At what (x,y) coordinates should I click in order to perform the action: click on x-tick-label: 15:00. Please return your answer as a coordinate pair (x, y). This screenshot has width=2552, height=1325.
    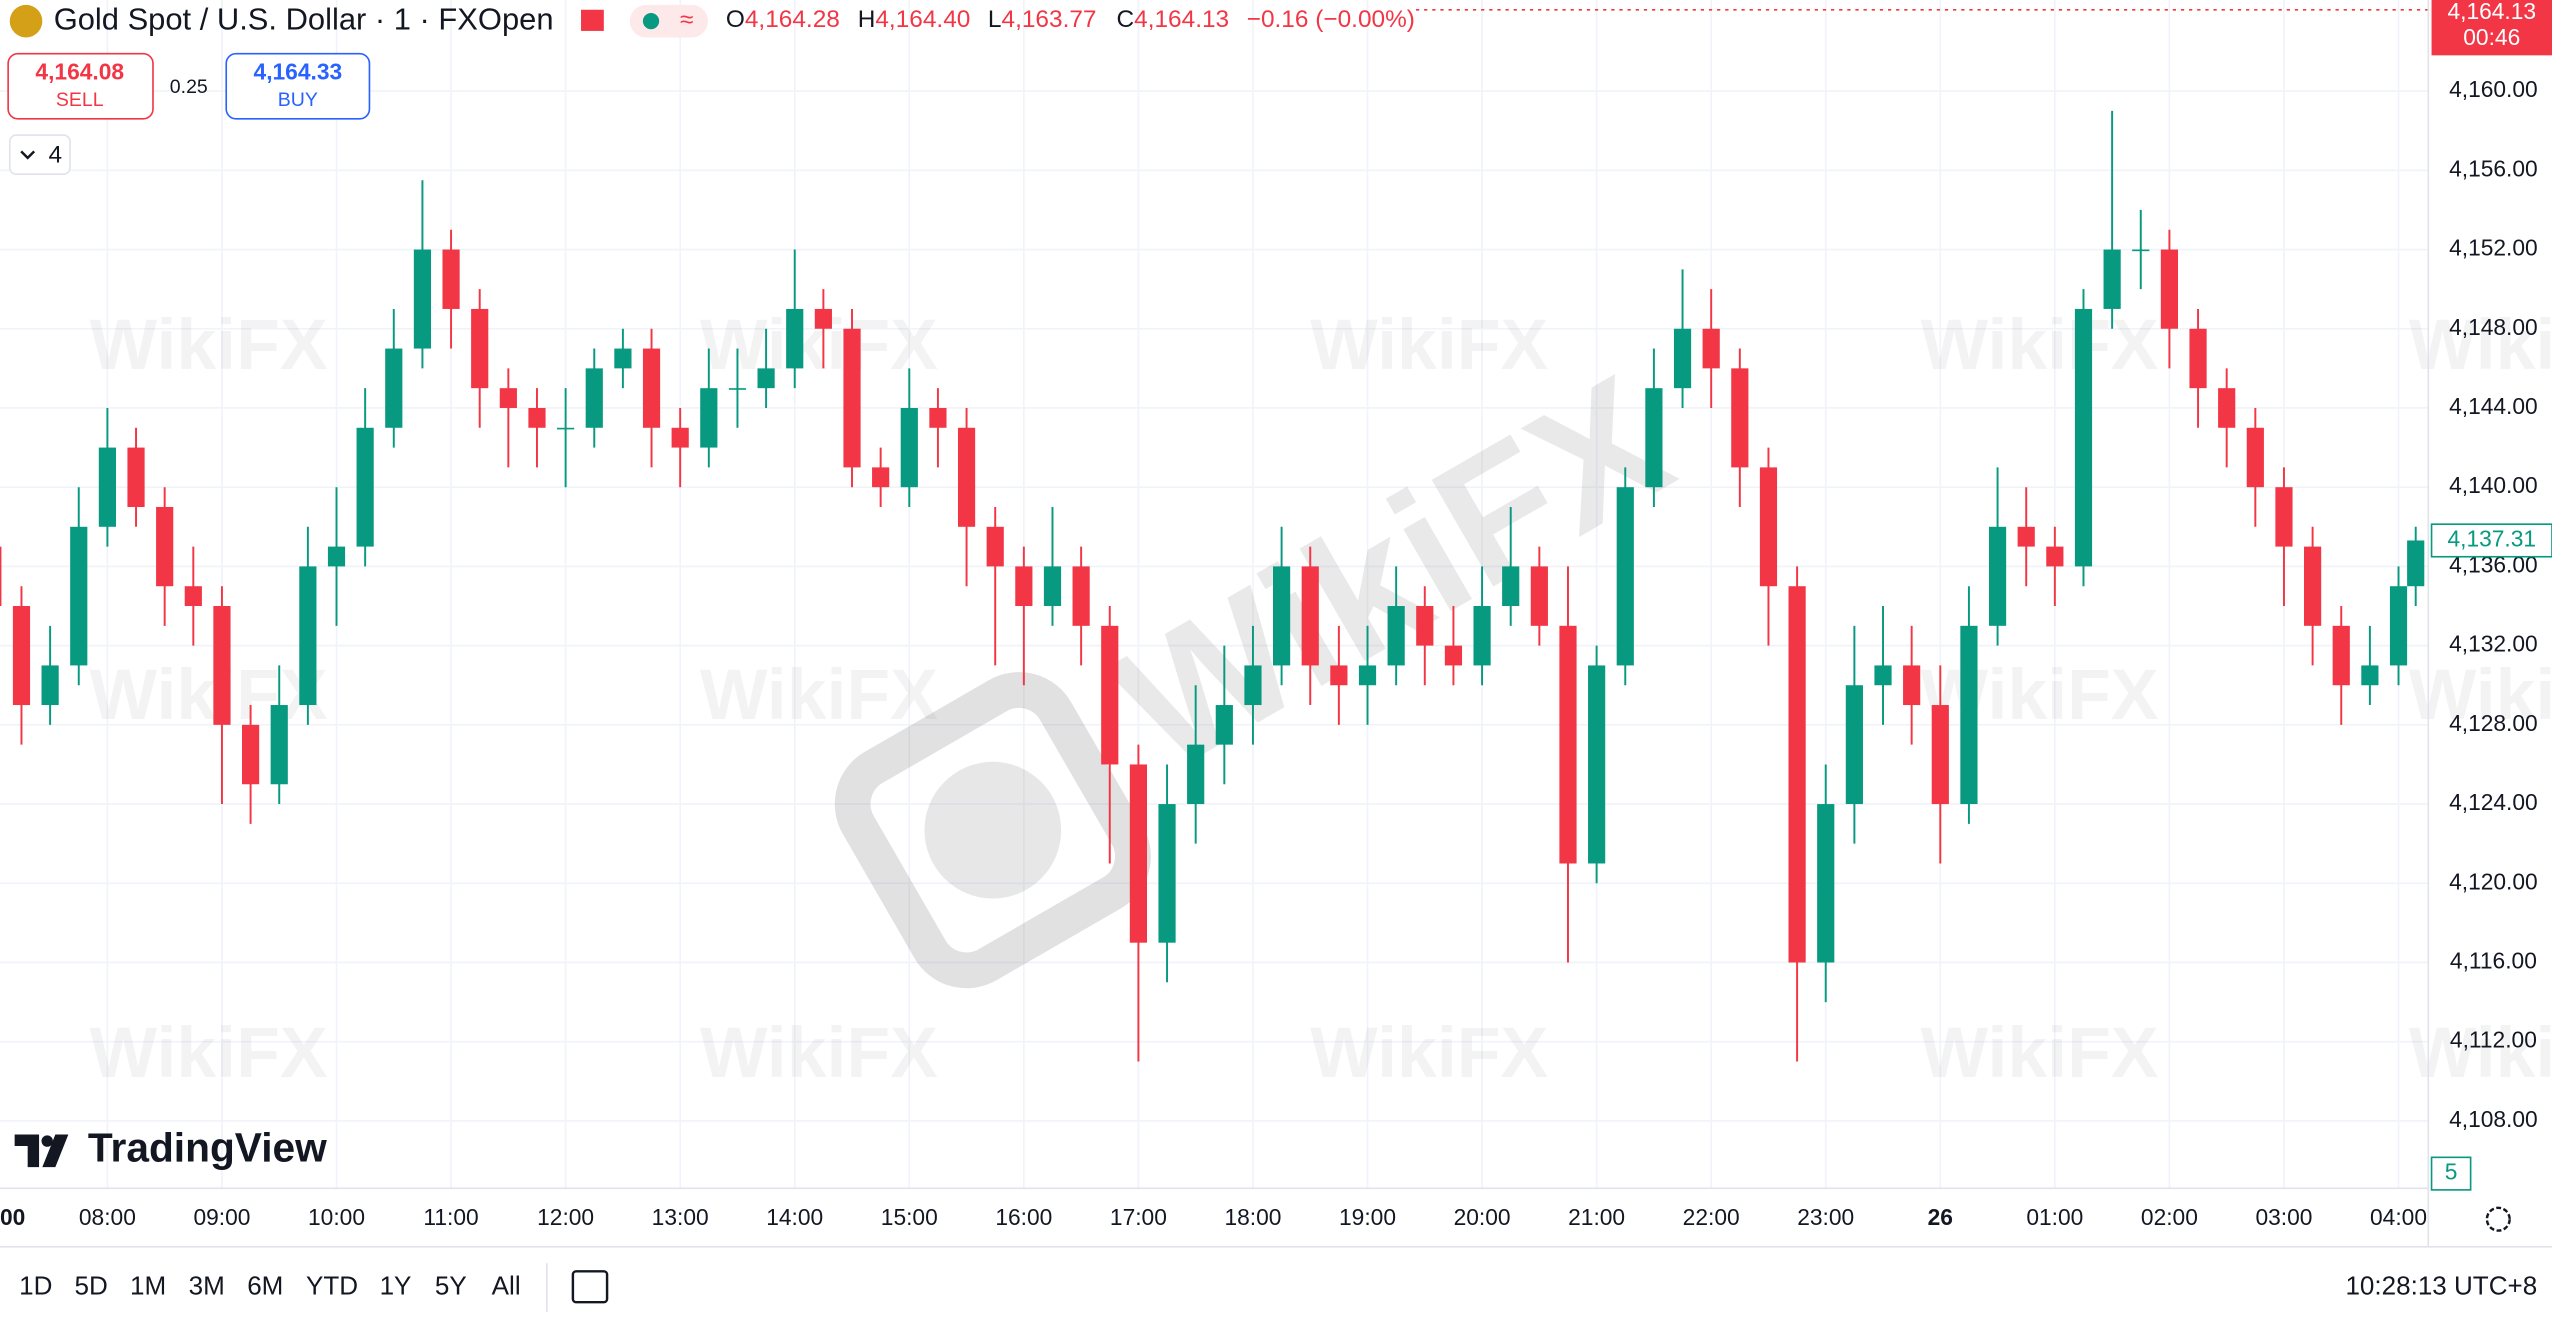
    Looking at the image, I should click on (909, 1217).